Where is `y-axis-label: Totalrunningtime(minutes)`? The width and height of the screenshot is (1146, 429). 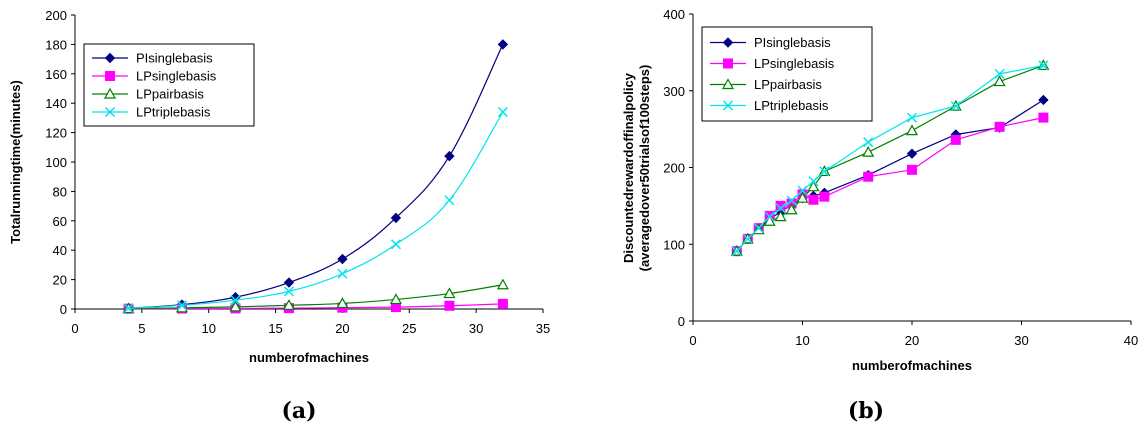 y-axis-label: Totalrunningtime(minutes) is located at coordinates (15, 162).